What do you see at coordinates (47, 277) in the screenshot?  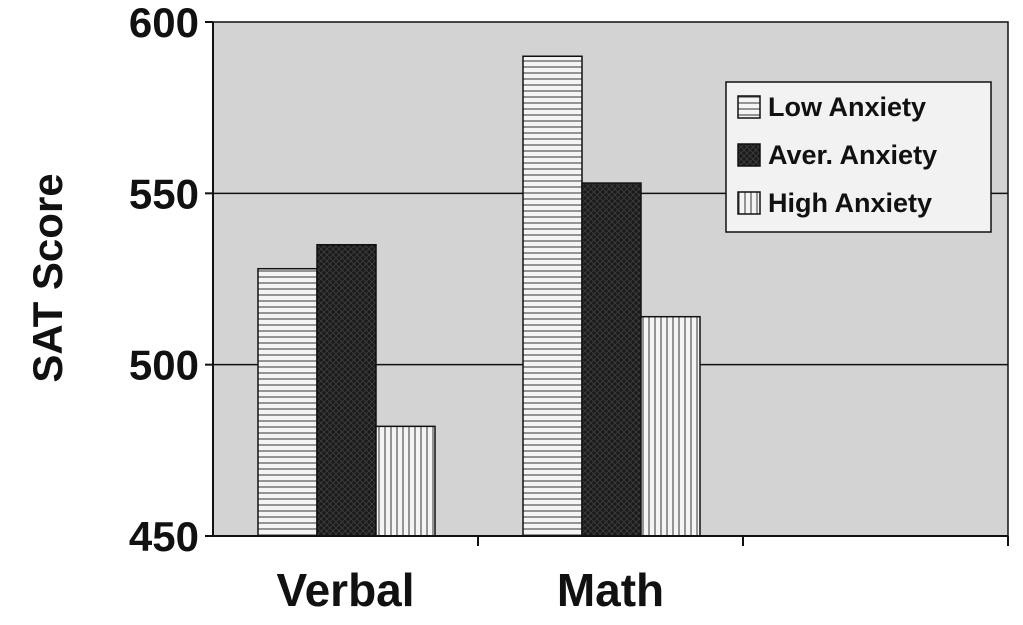 I see `y-axis-title: SAT Score` at bounding box center [47, 277].